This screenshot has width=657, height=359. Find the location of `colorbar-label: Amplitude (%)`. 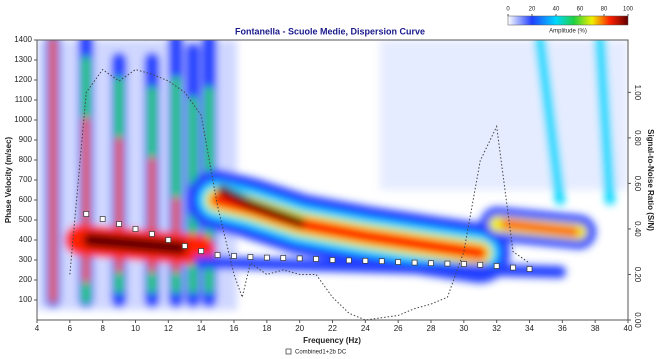

colorbar-label: Amplitude (%) is located at coordinates (568, 32).